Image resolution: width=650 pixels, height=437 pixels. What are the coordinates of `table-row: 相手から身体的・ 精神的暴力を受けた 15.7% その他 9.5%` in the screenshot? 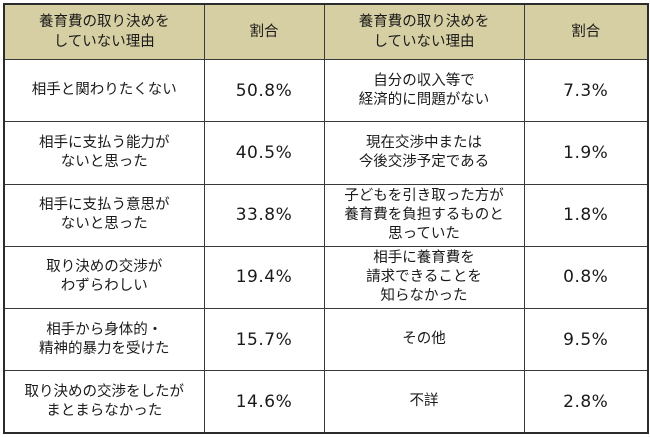 It's located at (326, 339).